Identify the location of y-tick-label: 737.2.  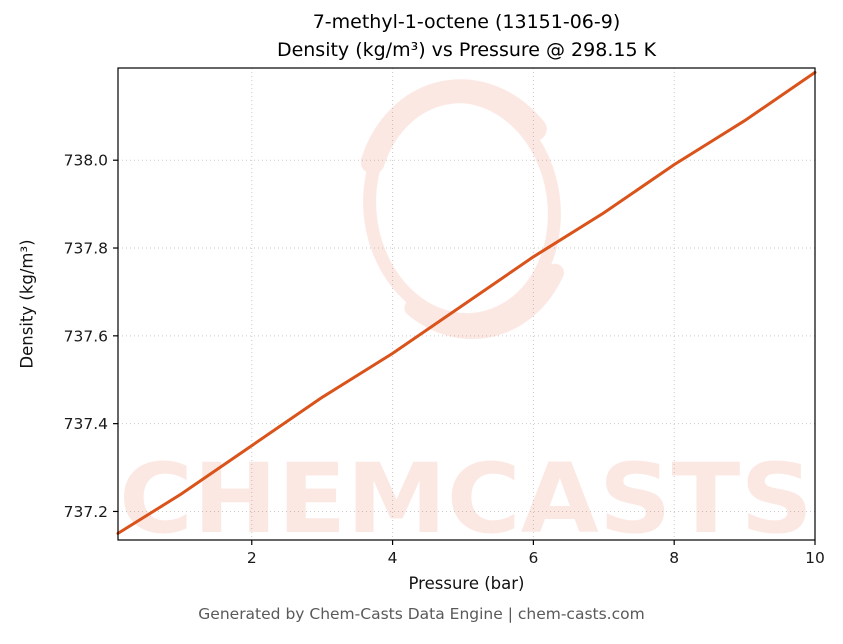
(86, 512).